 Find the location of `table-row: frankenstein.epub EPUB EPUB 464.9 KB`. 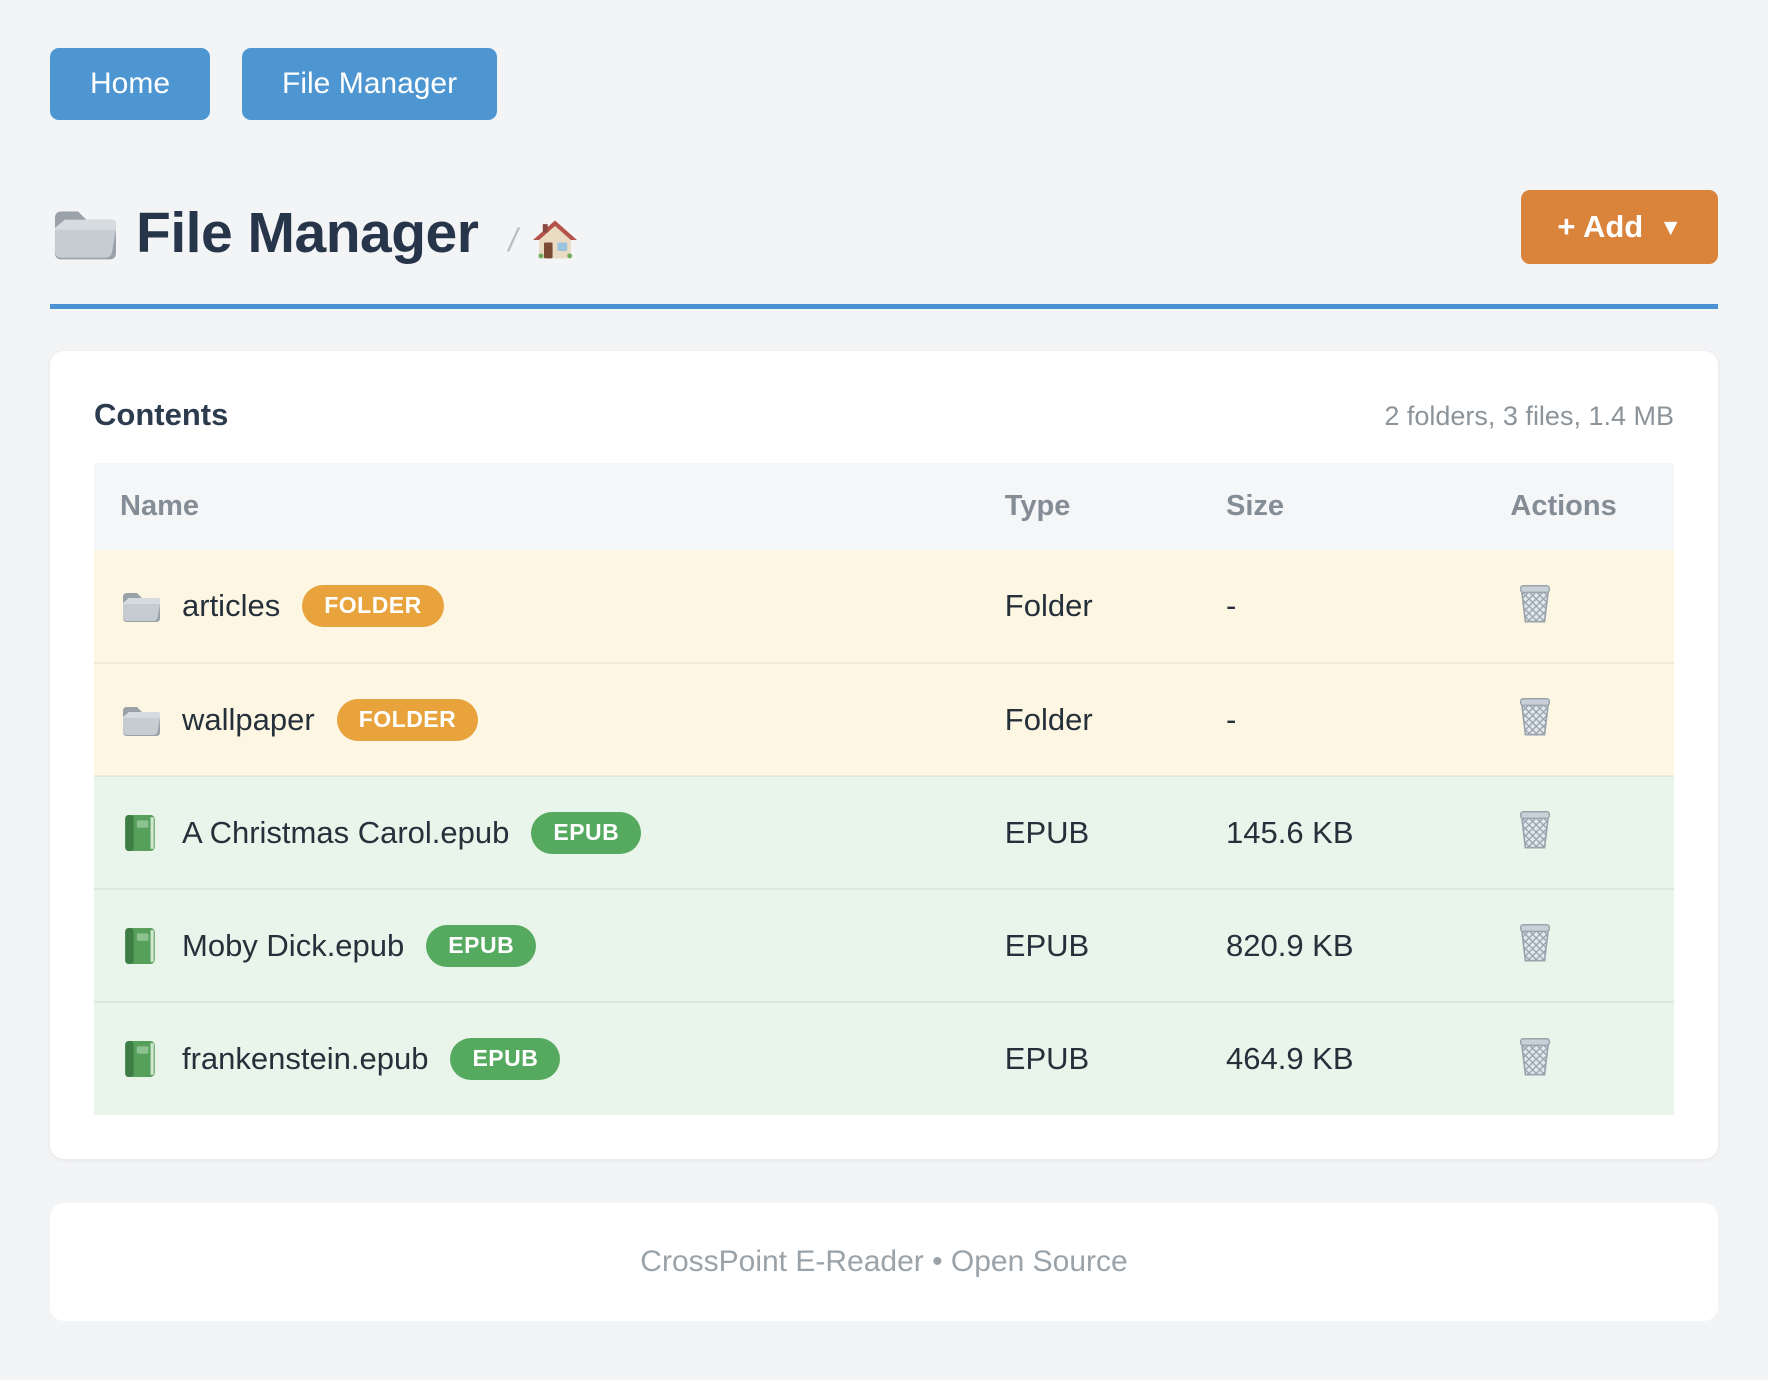

table-row: frankenstein.epub EPUB EPUB 464.9 KB is located at coordinates (884, 1058).